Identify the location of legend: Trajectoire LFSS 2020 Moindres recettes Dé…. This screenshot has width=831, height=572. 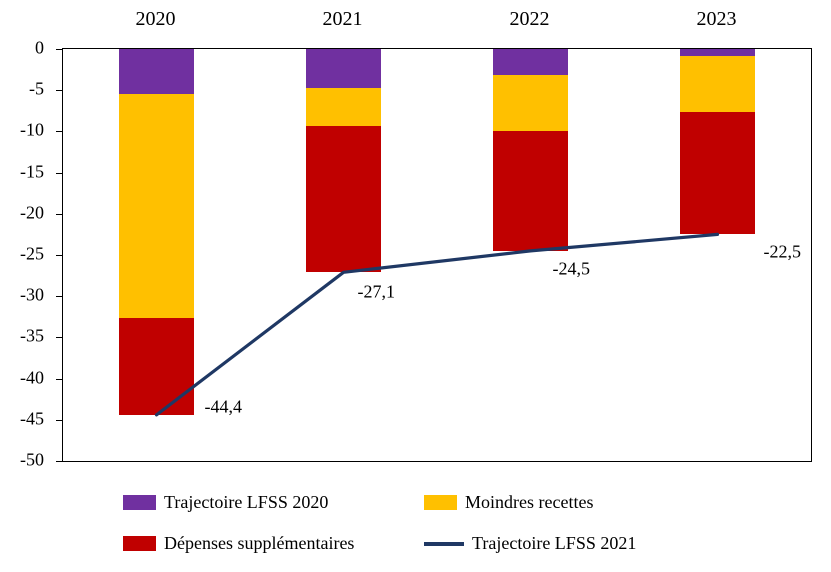
(379, 523).